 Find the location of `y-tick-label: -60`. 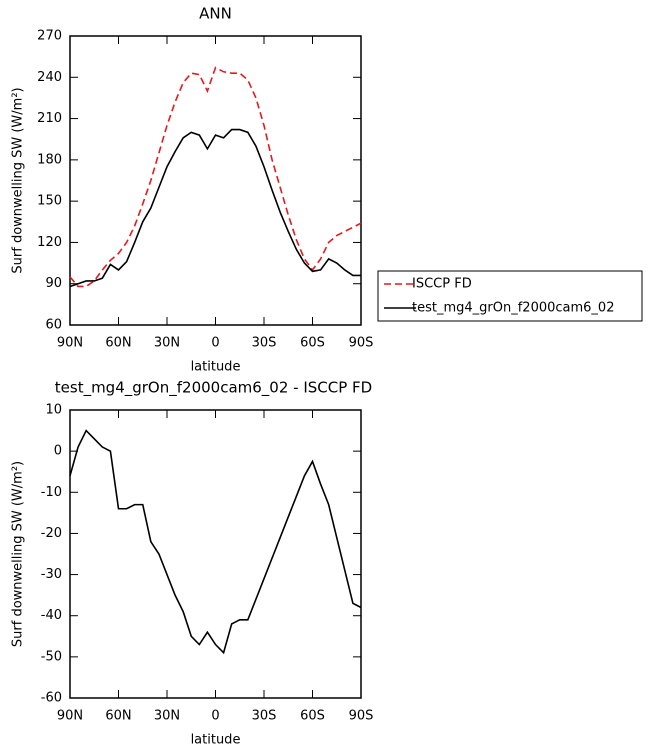

y-tick-label: -60 is located at coordinates (51, 698).